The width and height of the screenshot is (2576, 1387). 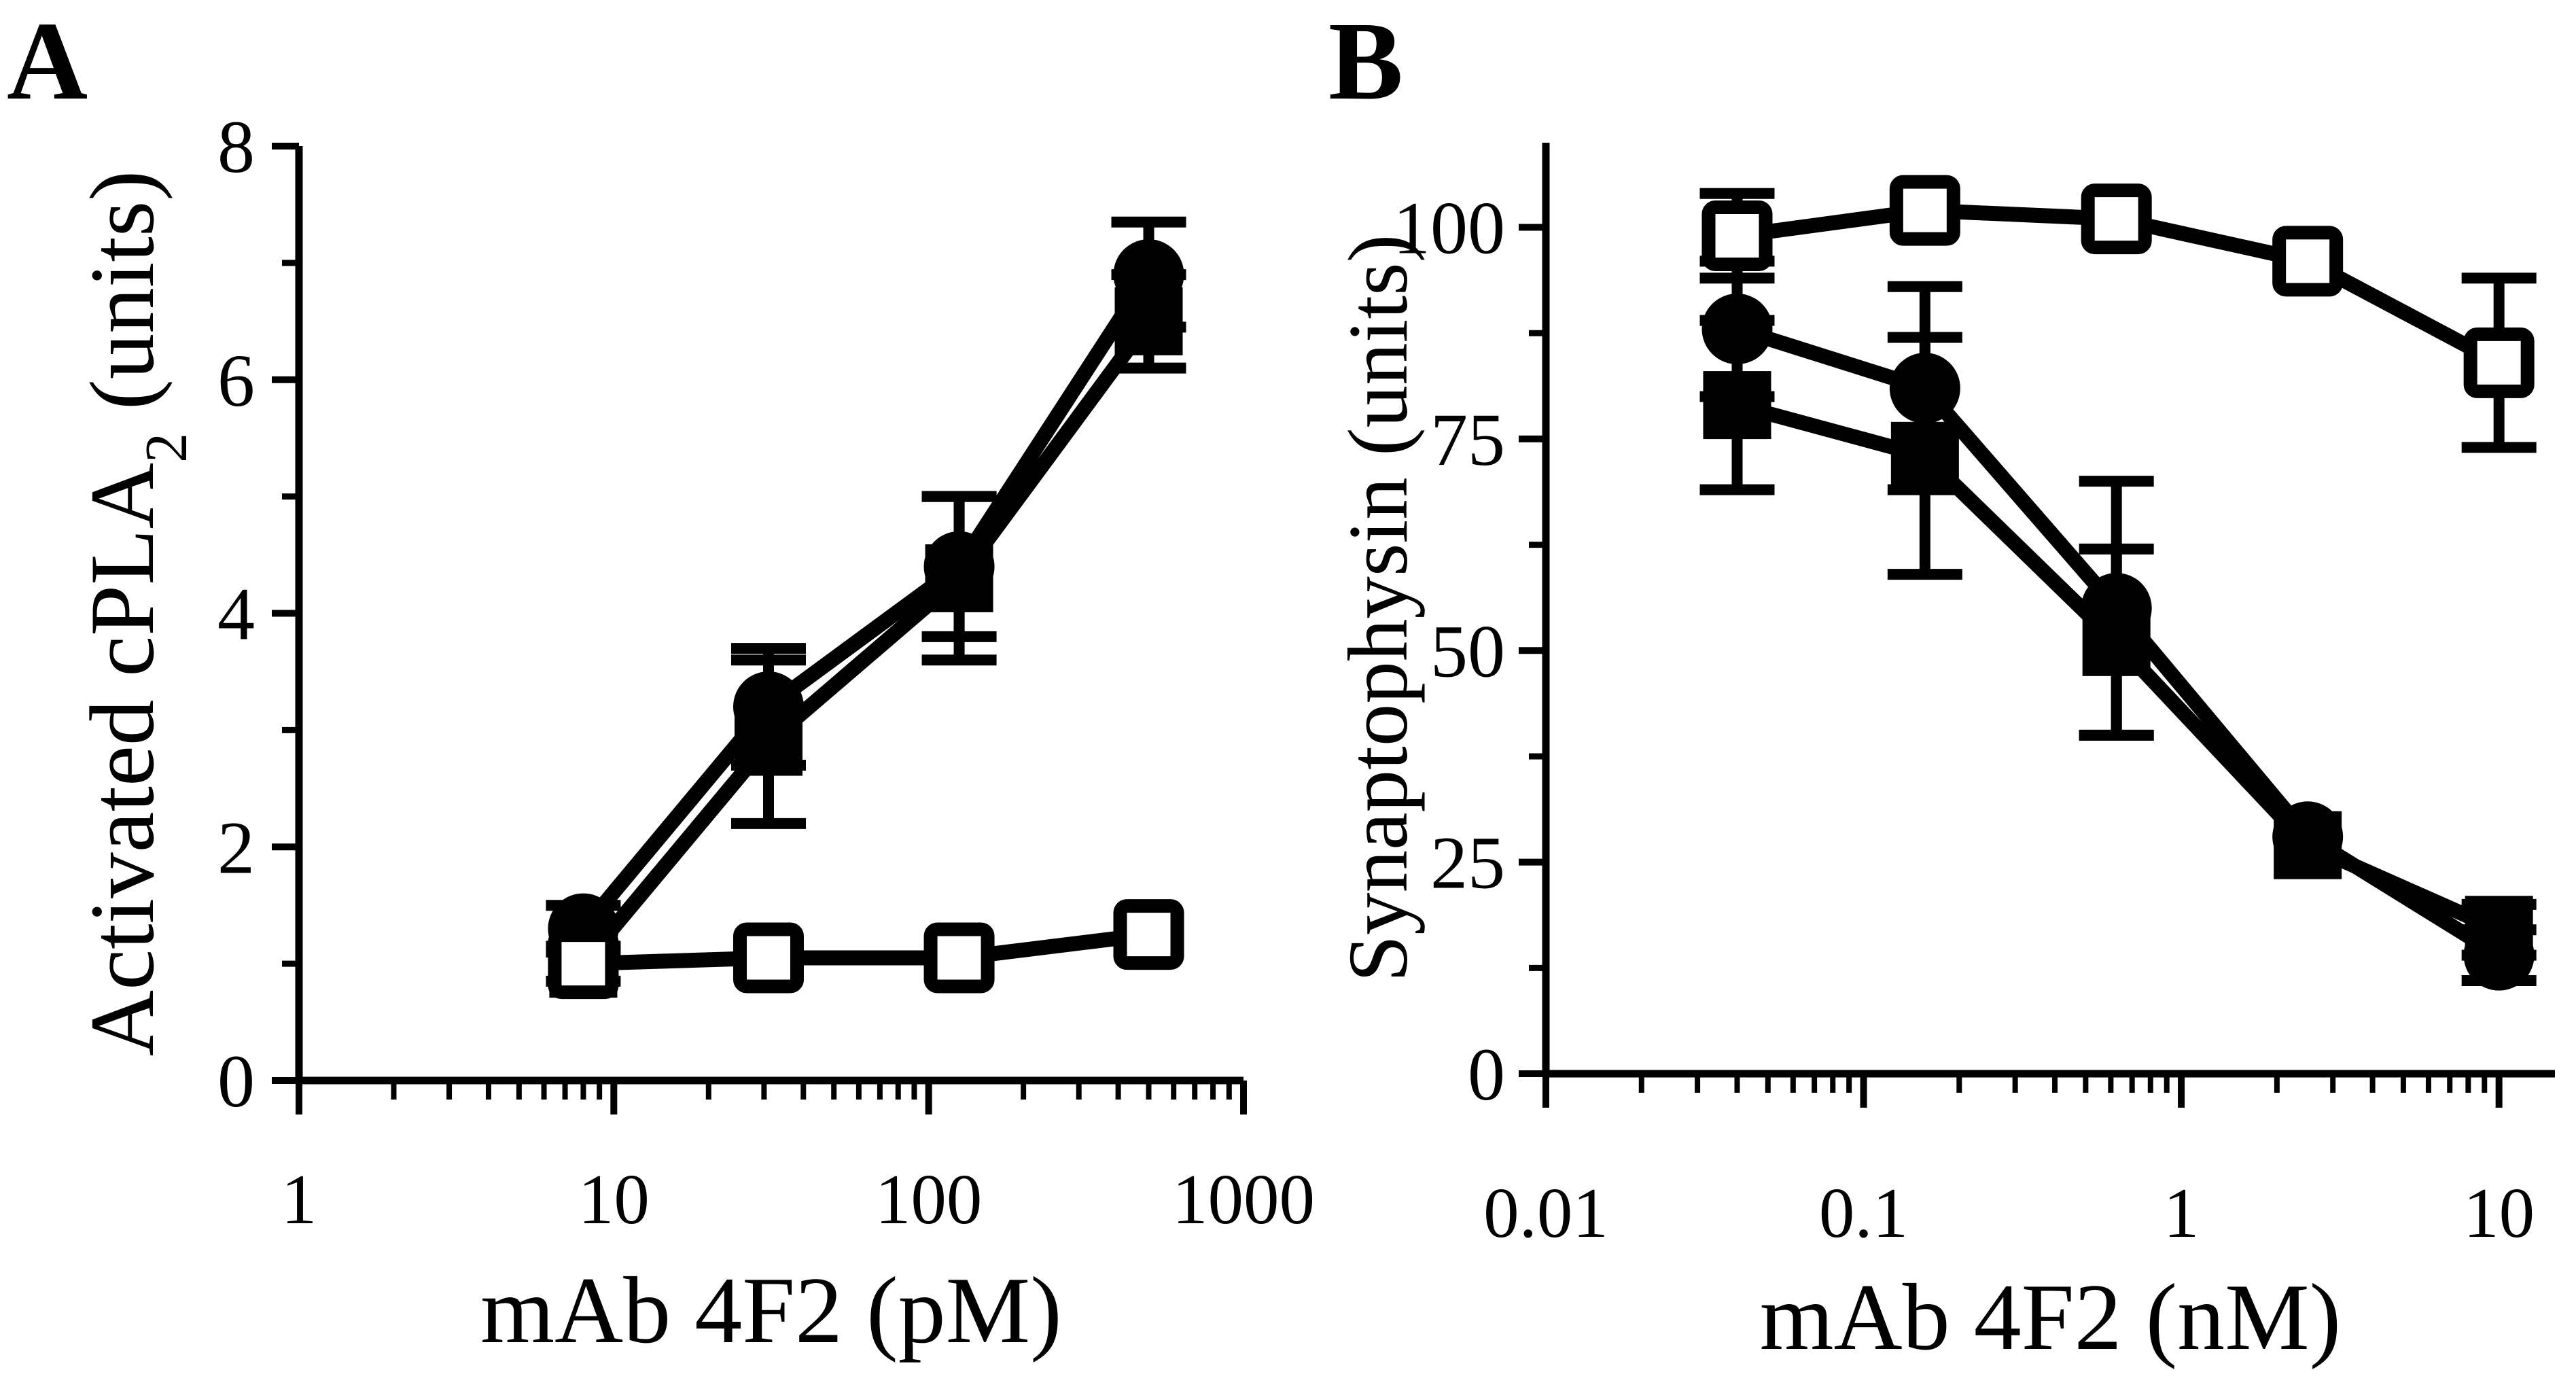 I want to click on y-tick-label: 6, so click(x=236, y=380).